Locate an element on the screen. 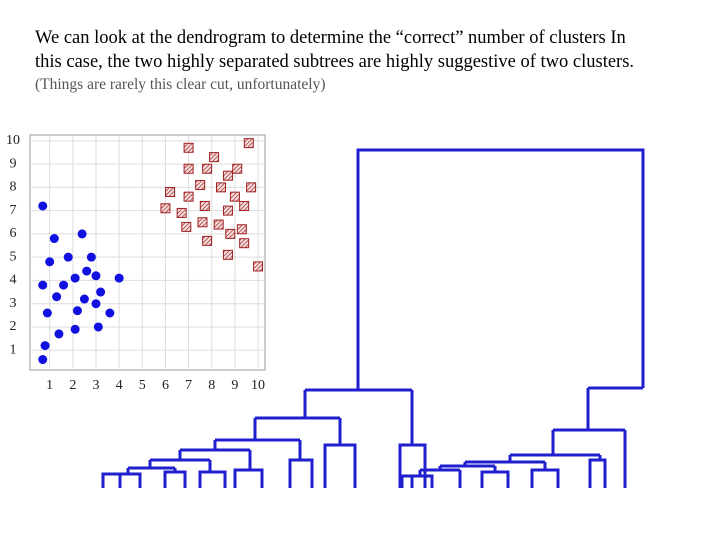 This screenshot has height=540, width=720. x-tick-label: 7 is located at coordinates (188, 385).